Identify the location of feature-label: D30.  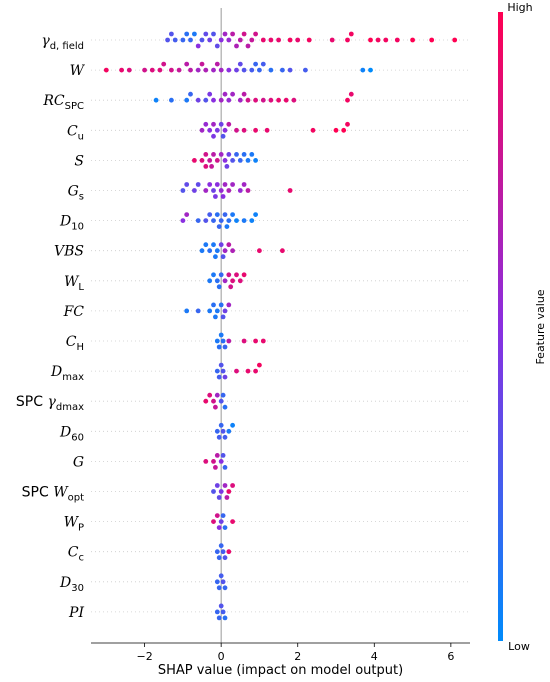
(71, 584).